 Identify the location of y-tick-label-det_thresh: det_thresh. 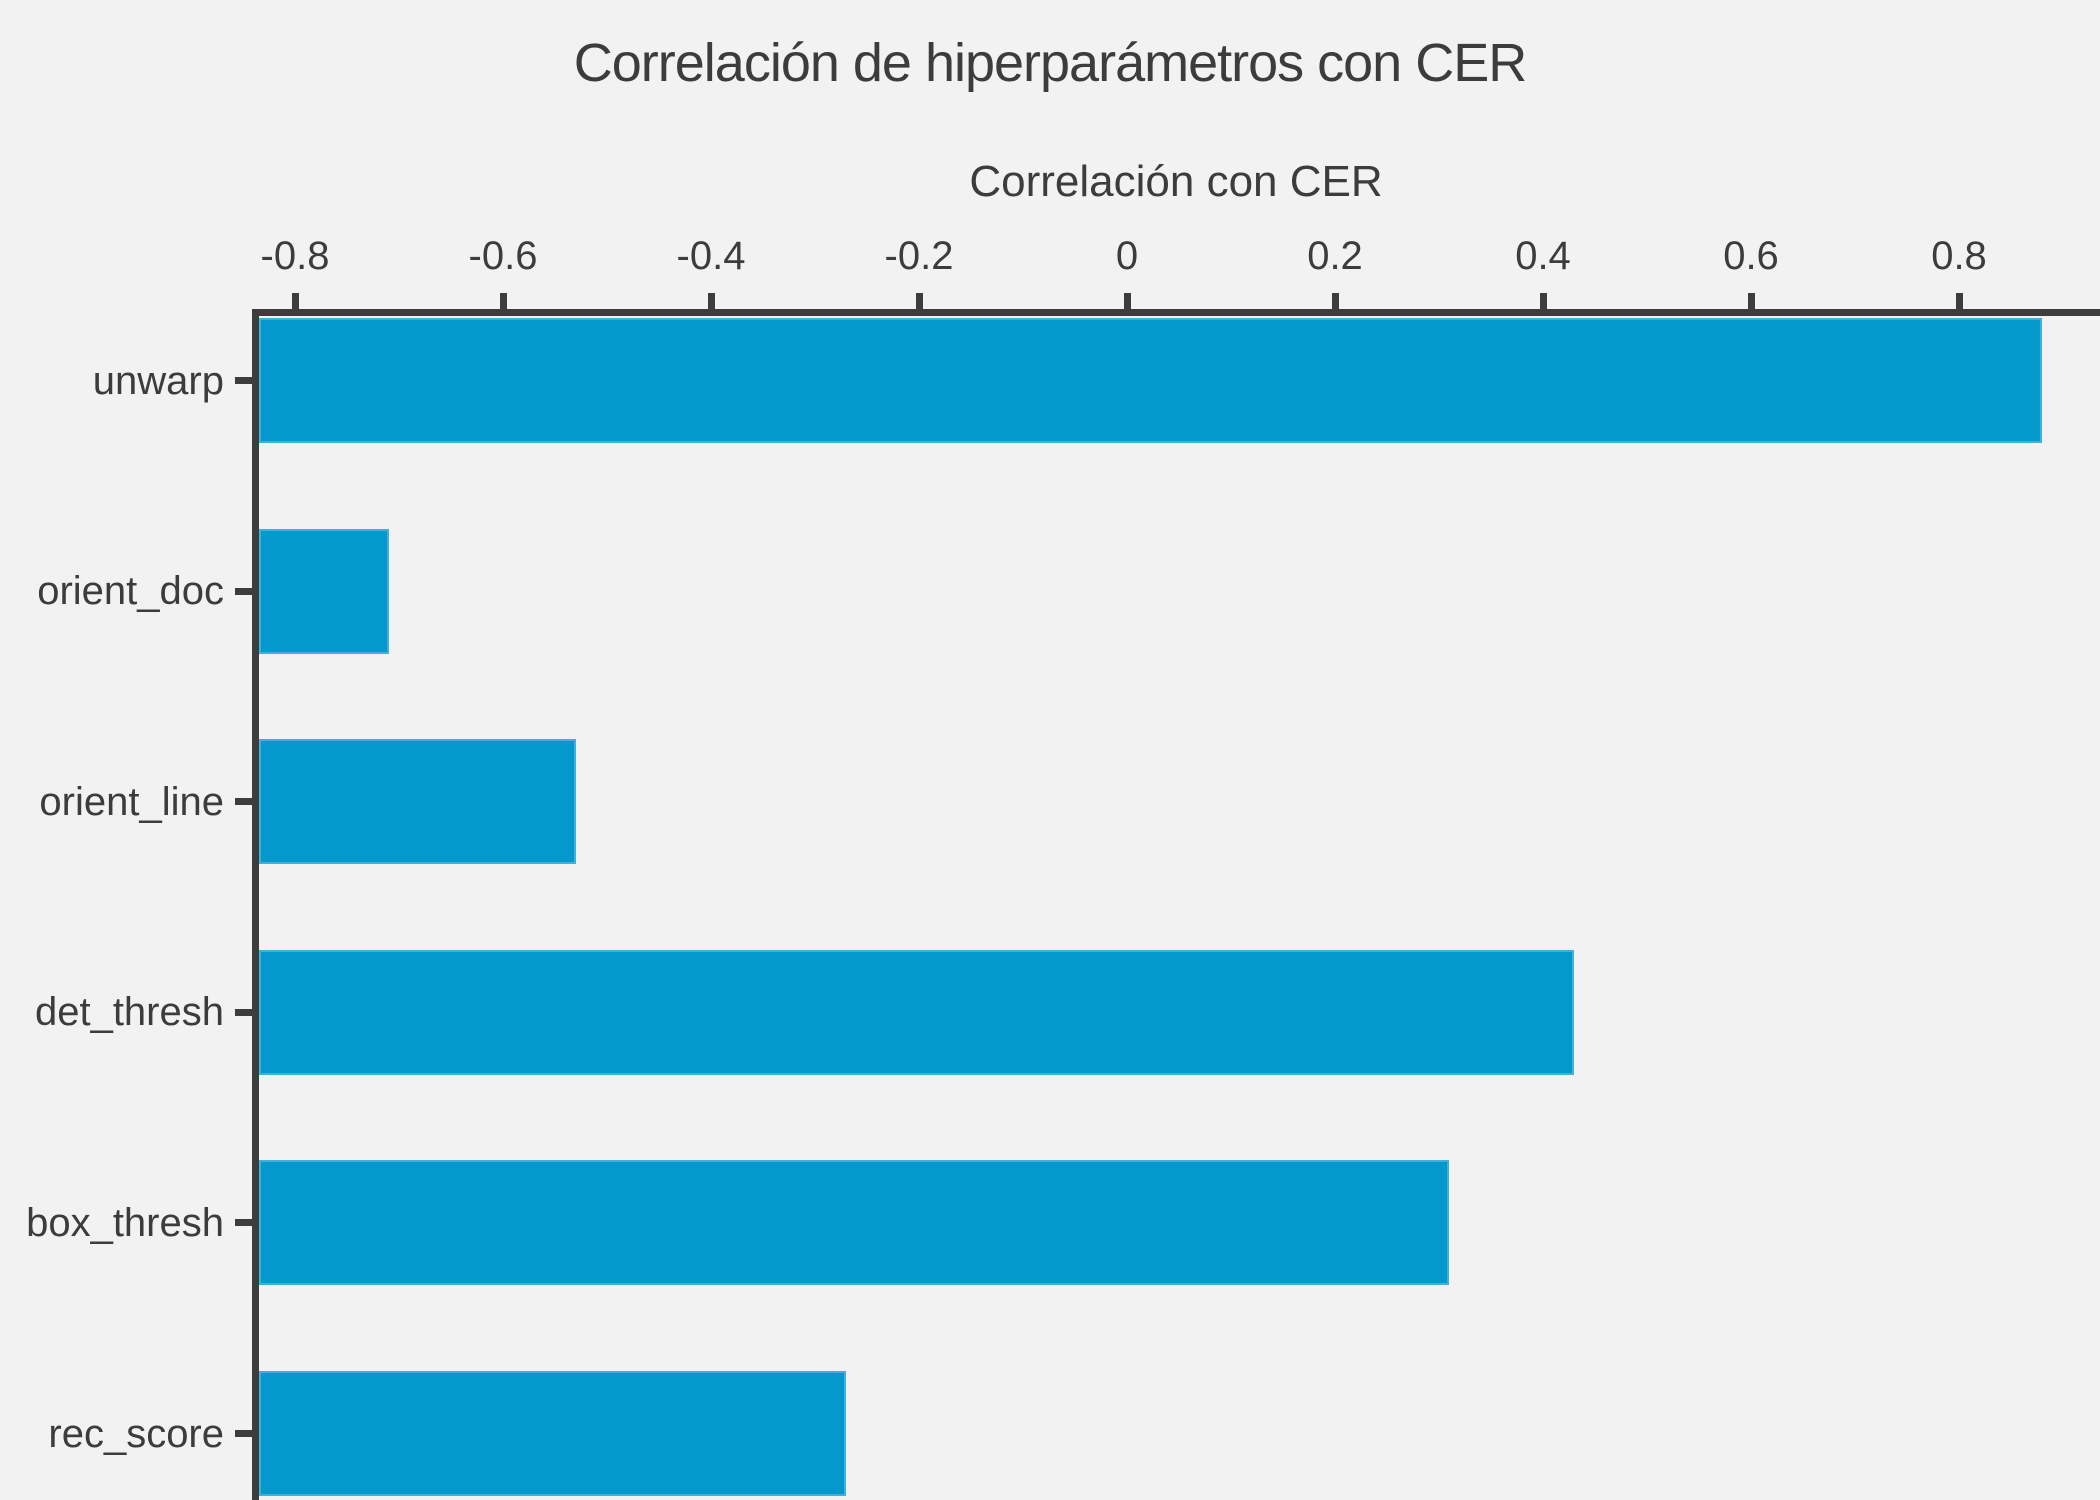
(129, 1012).